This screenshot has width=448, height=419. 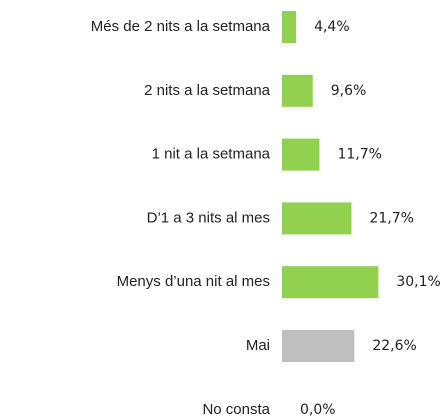 What do you see at coordinates (236, 409) in the screenshot?
I see `category-label: No consta` at bounding box center [236, 409].